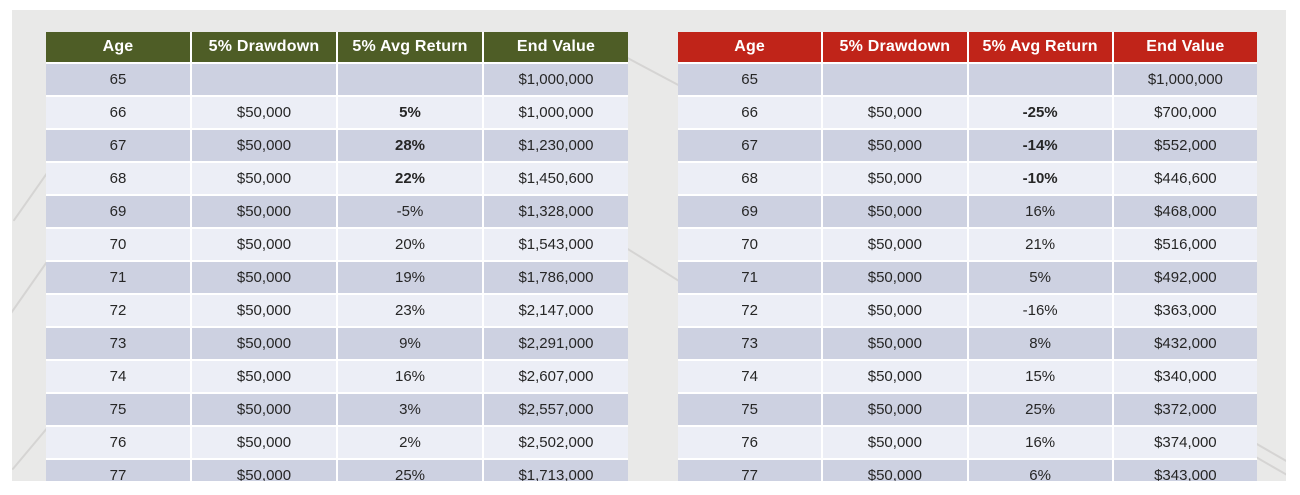 The image size is (1300, 495). Describe the element at coordinates (118, 47) in the screenshot. I see `column-header: Age` at that location.